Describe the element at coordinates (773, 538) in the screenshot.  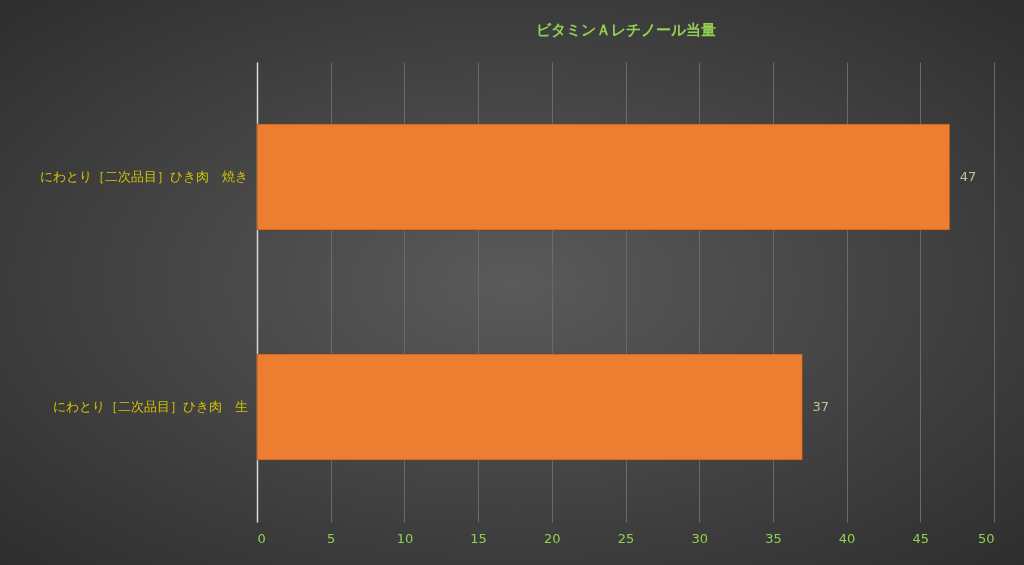
I see `x-tick-label: 35` at that location.